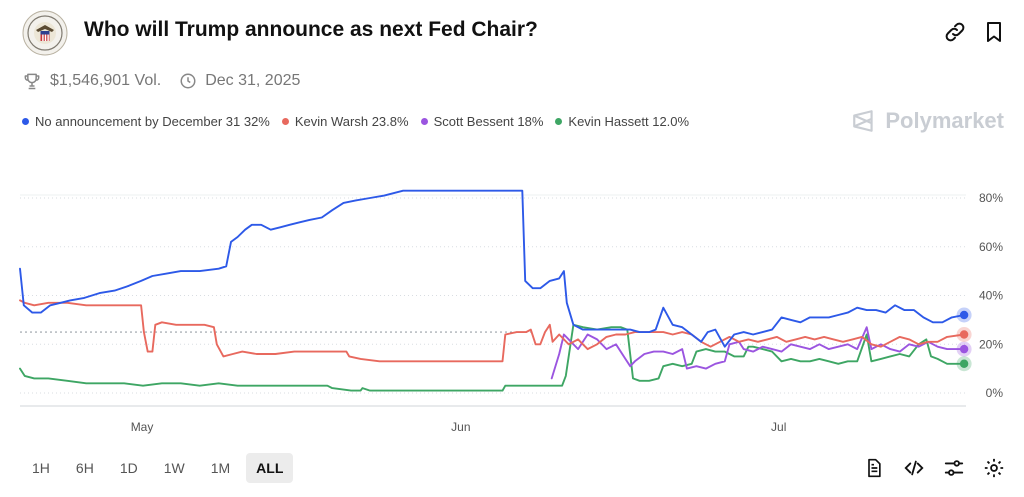 The height and width of the screenshot is (497, 1024). What do you see at coordinates (995, 393) in the screenshot?
I see `y-tick-label: 0%` at bounding box center [995, 393].